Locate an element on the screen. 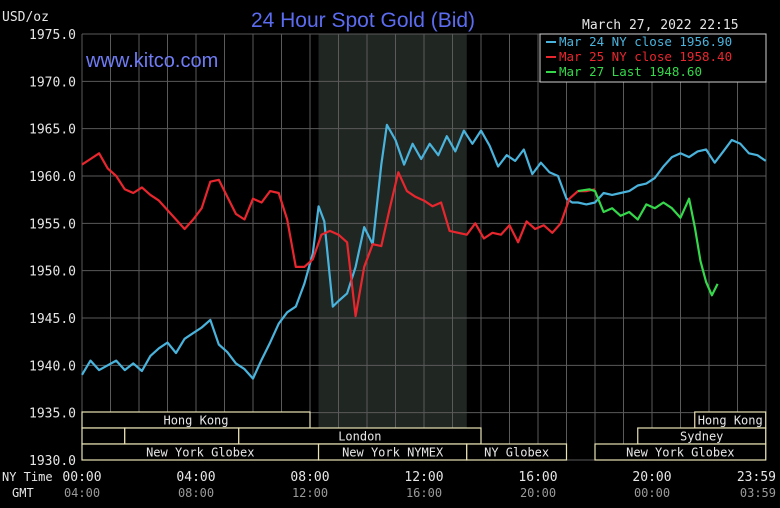 The image size is (780, 508). session-label: New York NYMEX is located at coordinates (393, 453).